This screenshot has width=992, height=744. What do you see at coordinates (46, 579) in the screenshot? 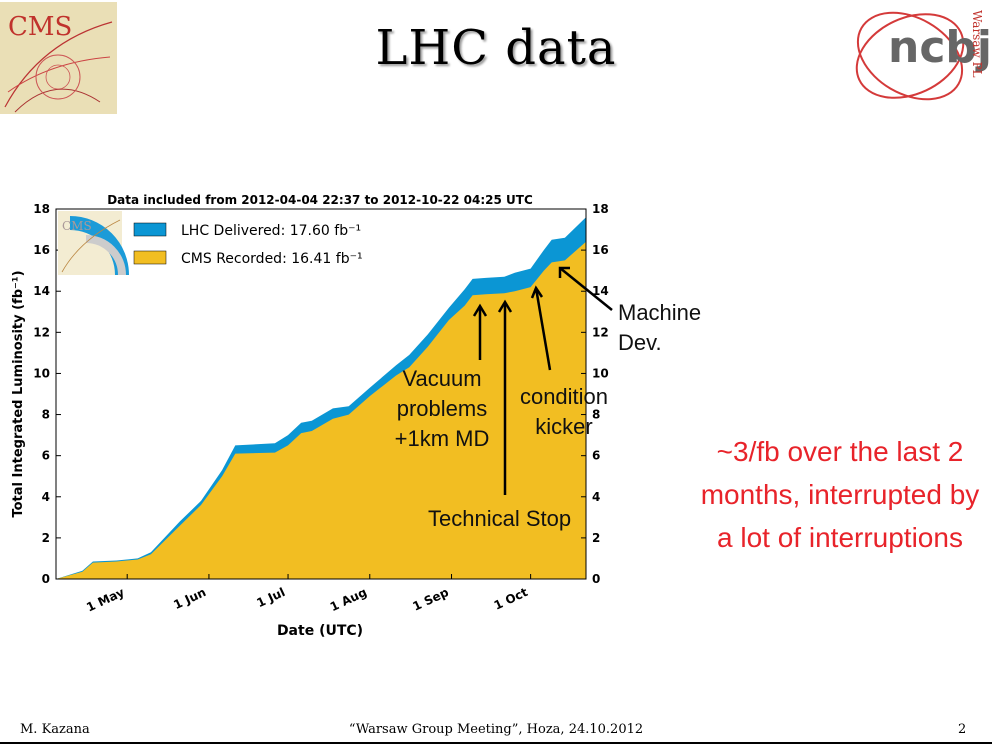
I see `y-tick-label: 0` at bounding box center [46, 579].